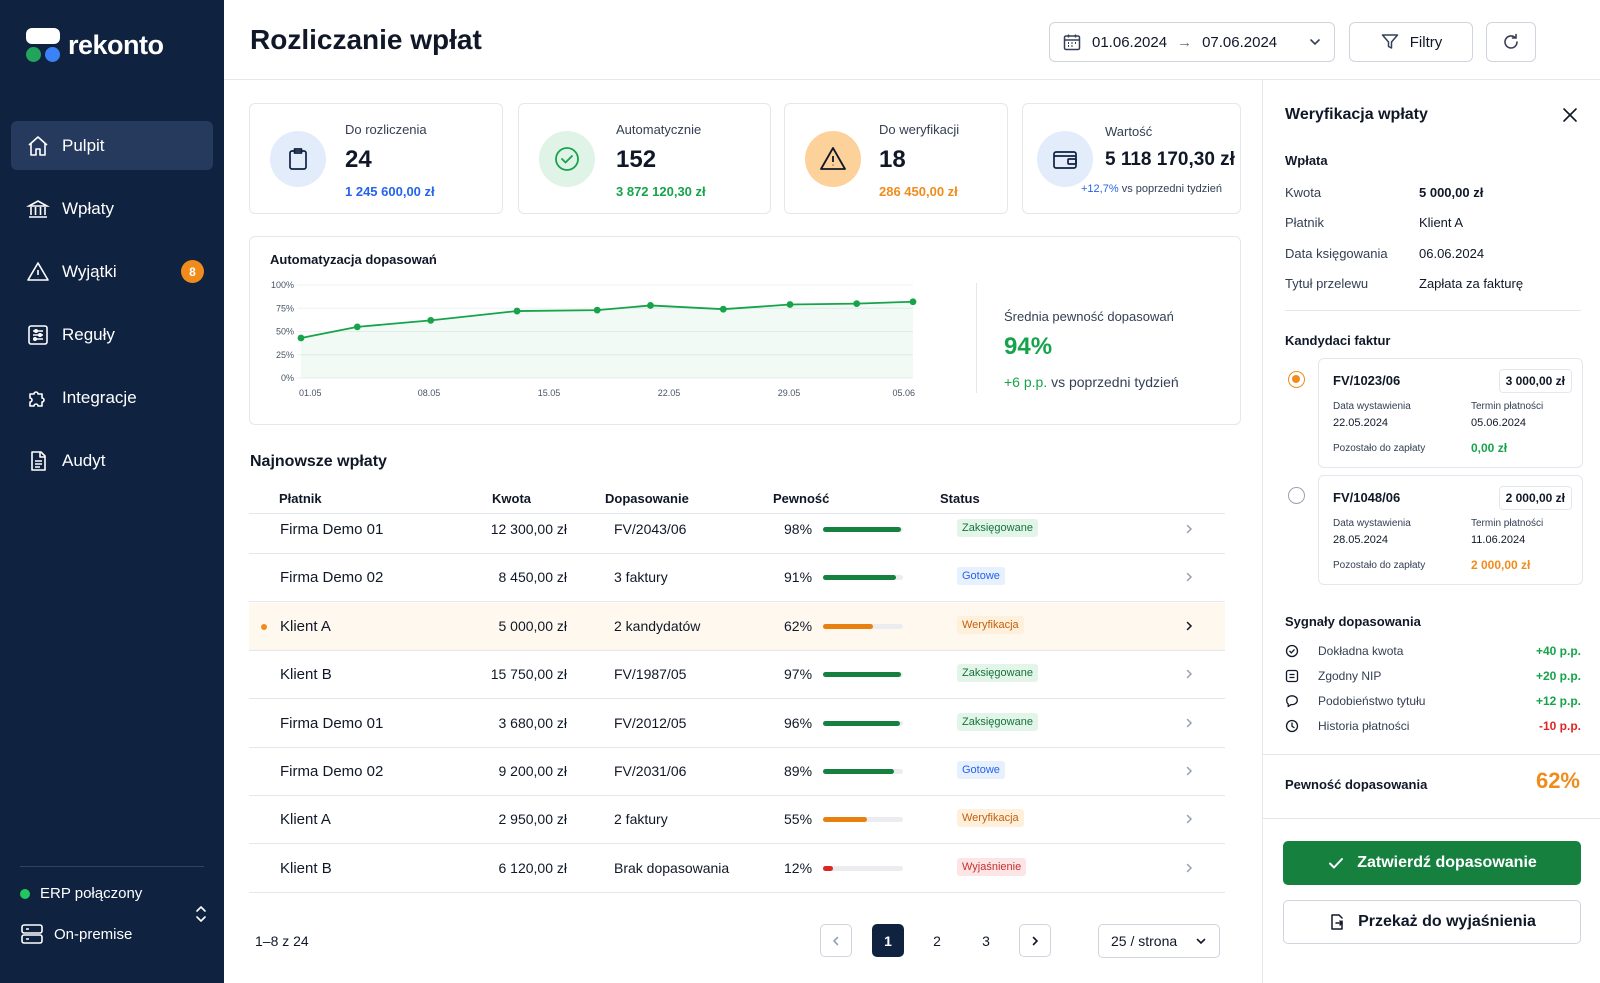 The height and width of the screenshot is (983, 1600). I want to click on status-badge: Weryfikacja, so click(990, 818).